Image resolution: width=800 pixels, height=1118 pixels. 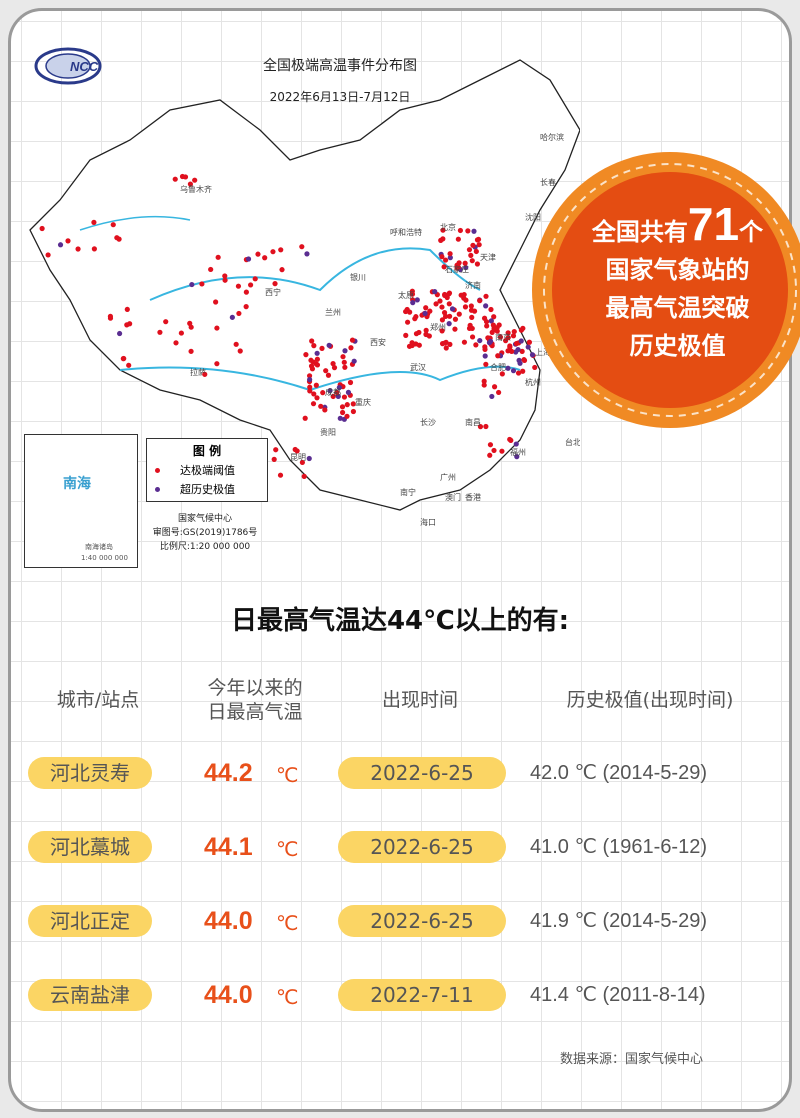 I want to click on city-label: 拉萨, so click(x=198, y=372).